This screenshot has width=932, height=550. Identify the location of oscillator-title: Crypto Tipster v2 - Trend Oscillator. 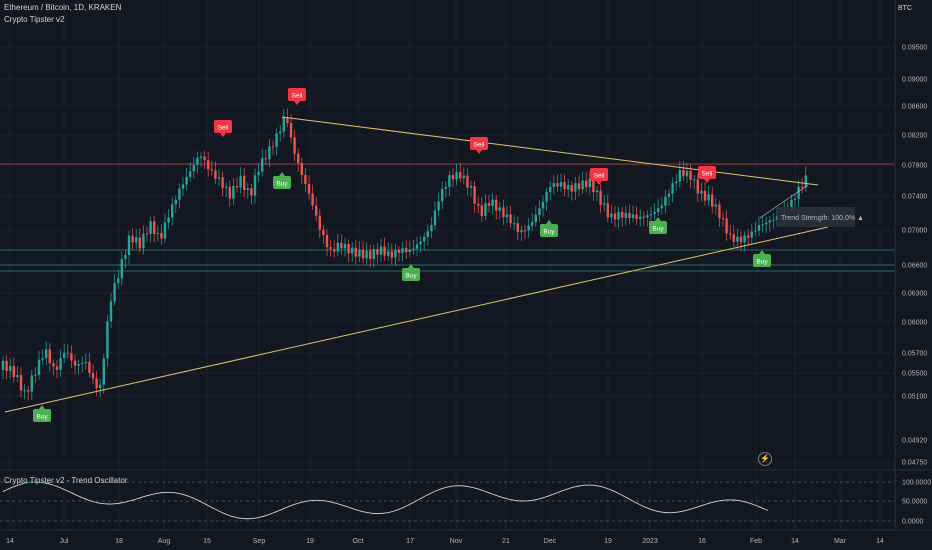
(66, 480).